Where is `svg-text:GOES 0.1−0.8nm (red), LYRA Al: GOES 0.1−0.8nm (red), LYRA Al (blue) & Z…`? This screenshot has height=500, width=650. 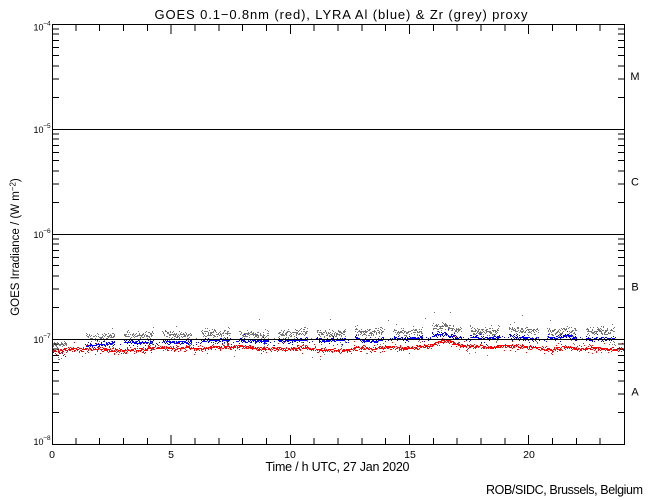 svg-text:GOES 0.1−0.8nm (red), LYRA Al: GOES 0.1−0.8nm (red), LYRA Al (blue) & Z… is located at coordinates (342, 14).